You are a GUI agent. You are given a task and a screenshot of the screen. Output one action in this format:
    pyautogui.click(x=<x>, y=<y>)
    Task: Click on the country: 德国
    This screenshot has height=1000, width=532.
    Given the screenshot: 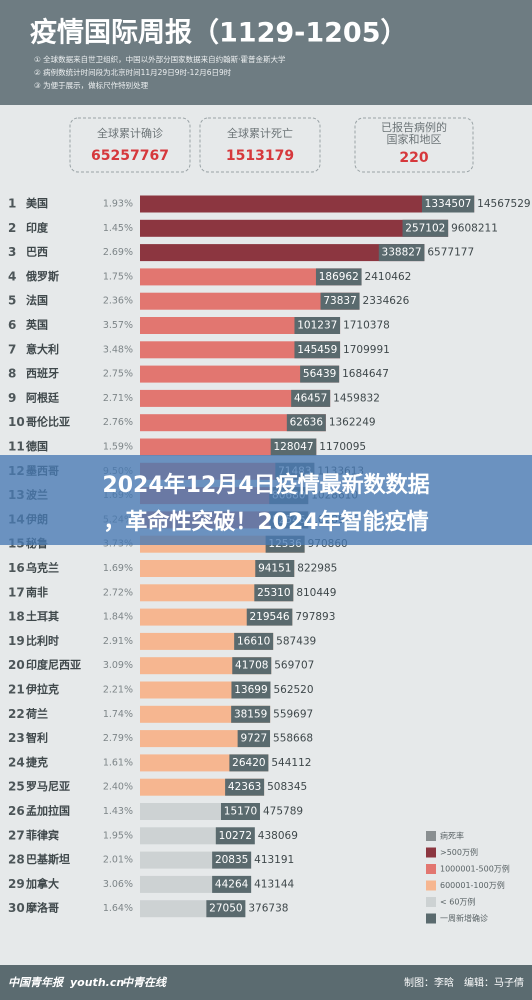 What is the action you would take?
    pyautogui.click(x=36, y=446)
    